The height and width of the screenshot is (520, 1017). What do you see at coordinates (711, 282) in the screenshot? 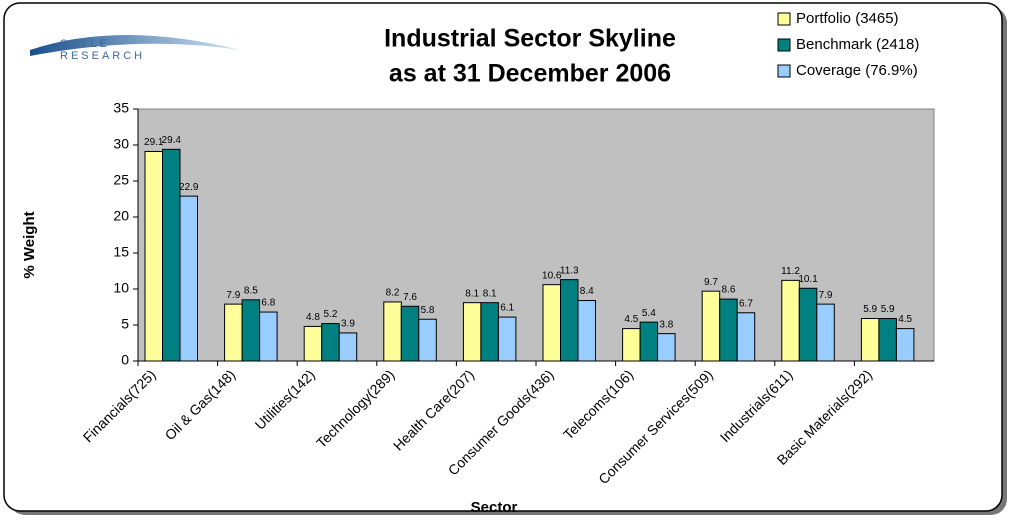
I see `value-label: 9.7` at bounding box center [711, 282].